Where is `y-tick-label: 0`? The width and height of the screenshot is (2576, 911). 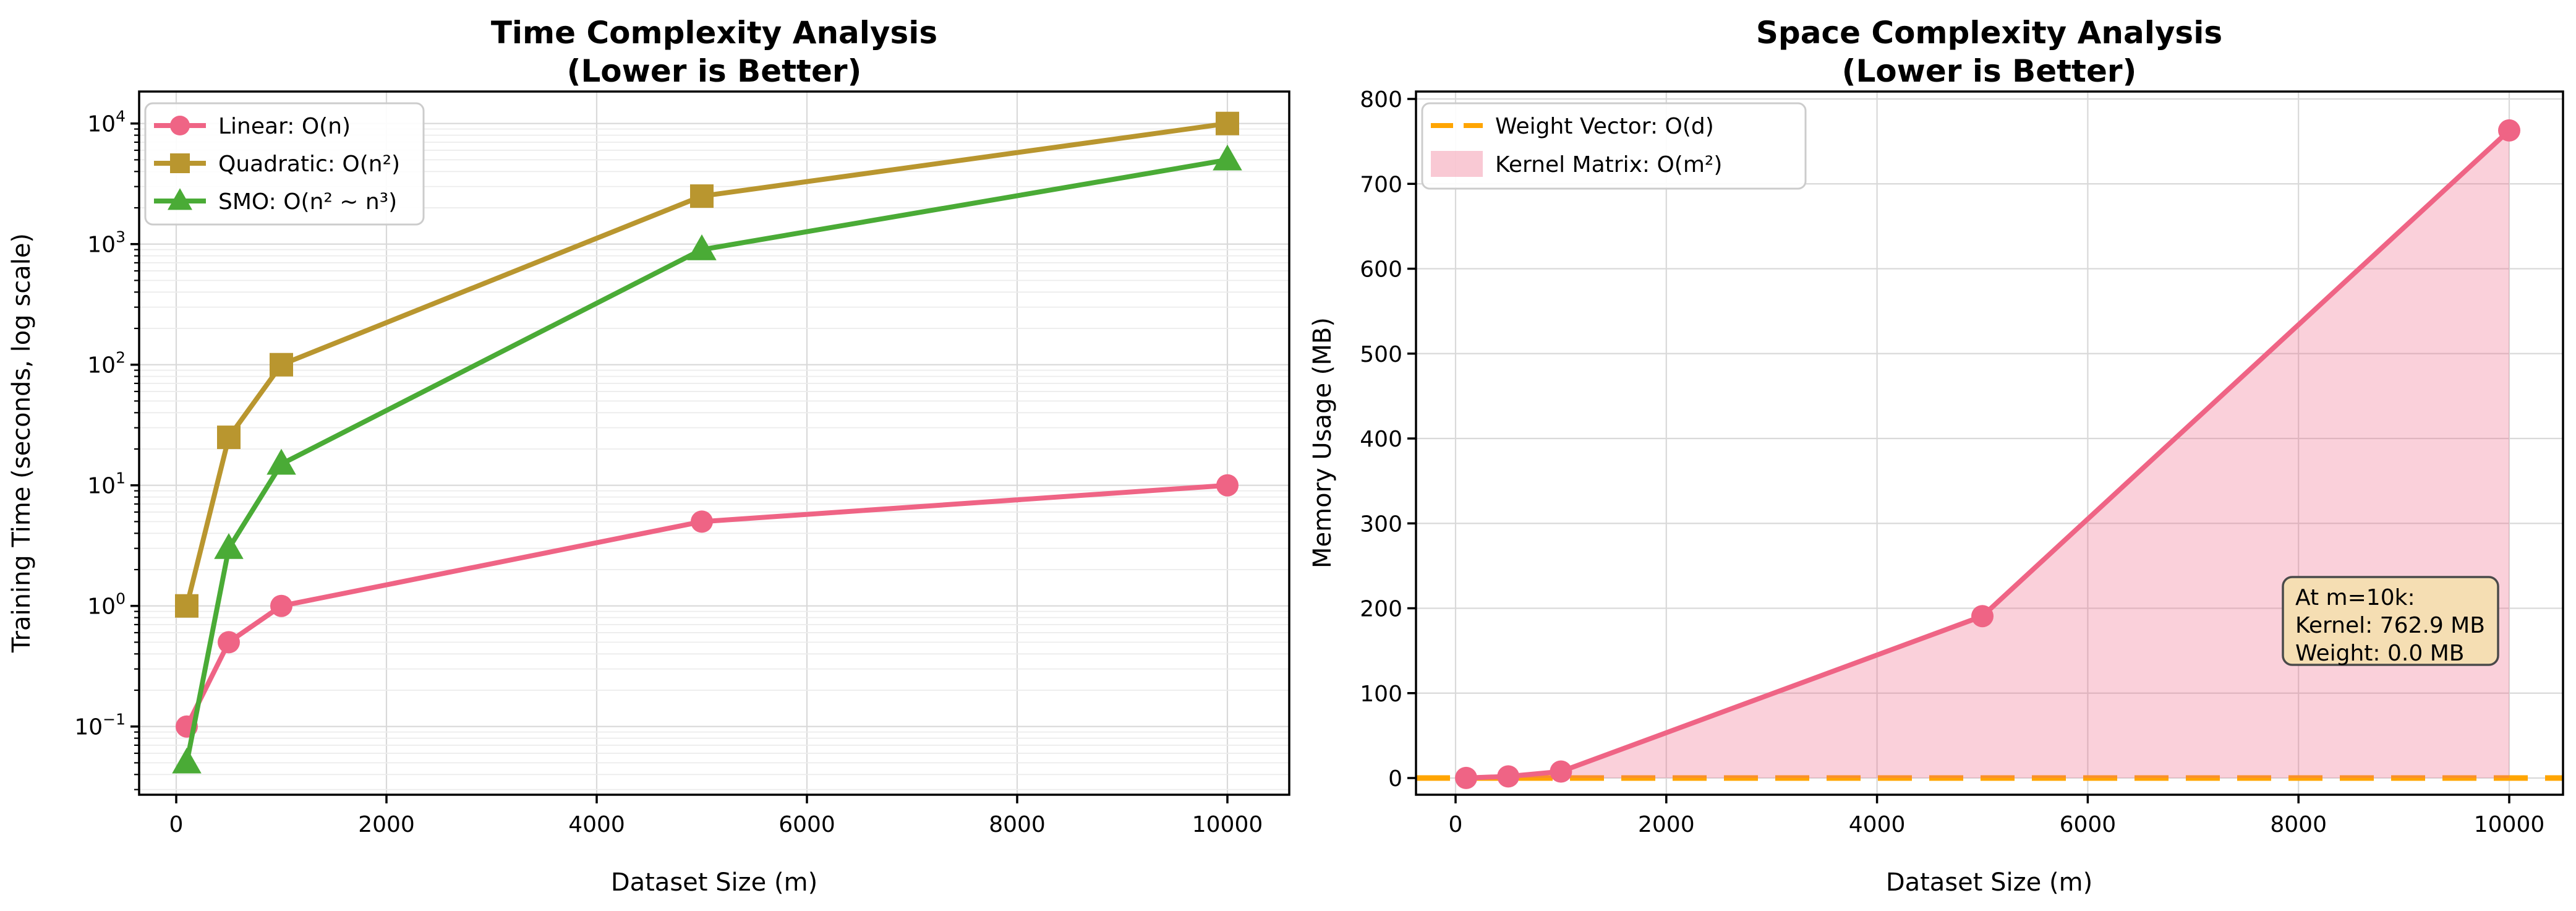 y-tick-label: 0 is located at coordinates (1395, 779).